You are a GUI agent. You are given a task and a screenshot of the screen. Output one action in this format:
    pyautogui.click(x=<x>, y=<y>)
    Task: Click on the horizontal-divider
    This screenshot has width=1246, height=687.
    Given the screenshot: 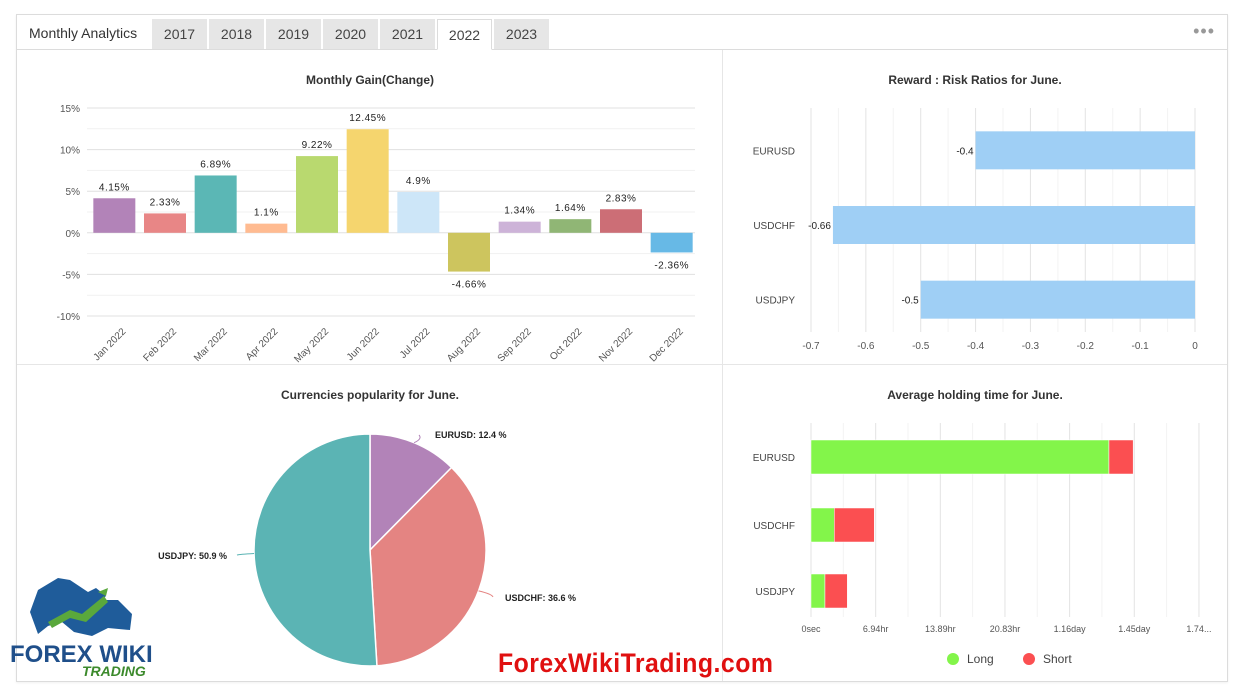 What is the action you would take?
    pyautogui.click(x=622, y=364)
    